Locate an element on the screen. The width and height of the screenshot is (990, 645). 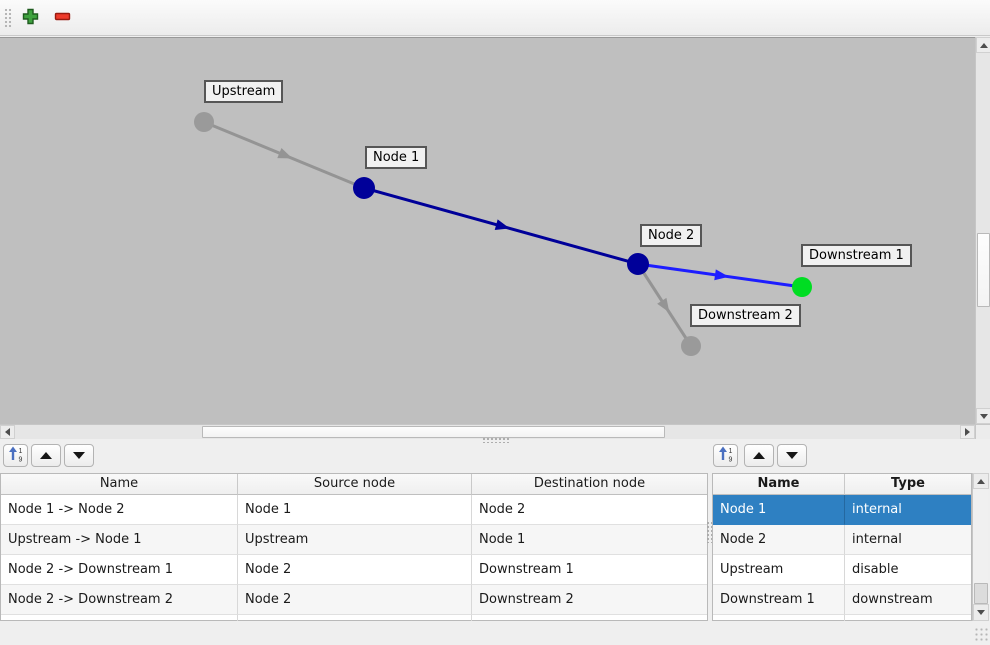
table-row: Downstream 1 downstream is located at coordinates (842, 600).